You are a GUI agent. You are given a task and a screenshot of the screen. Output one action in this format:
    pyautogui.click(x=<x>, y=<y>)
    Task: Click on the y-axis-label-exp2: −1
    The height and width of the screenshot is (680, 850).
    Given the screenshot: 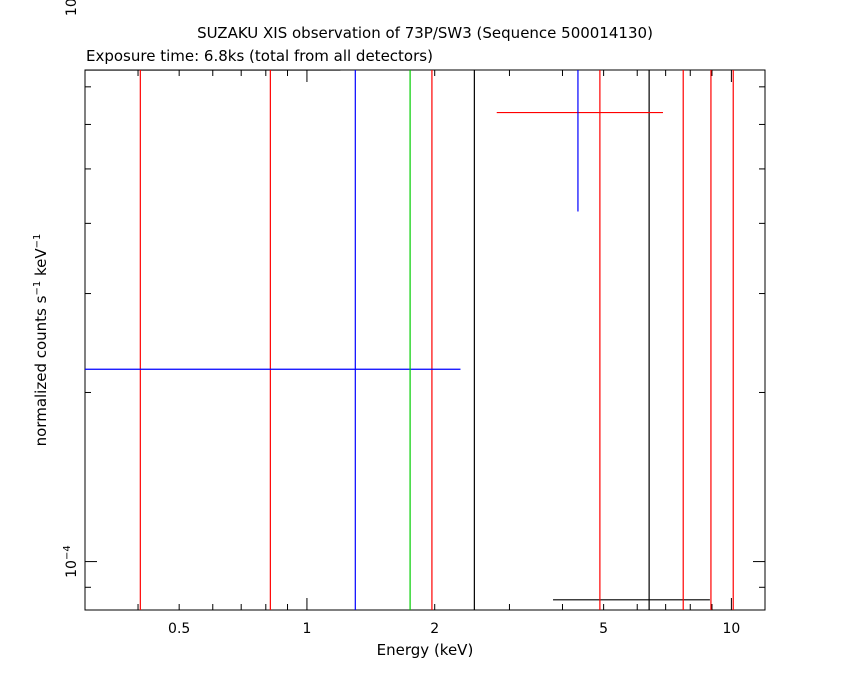 What is the action you would take?
    pyautogui.click(x=37, y=241)
    